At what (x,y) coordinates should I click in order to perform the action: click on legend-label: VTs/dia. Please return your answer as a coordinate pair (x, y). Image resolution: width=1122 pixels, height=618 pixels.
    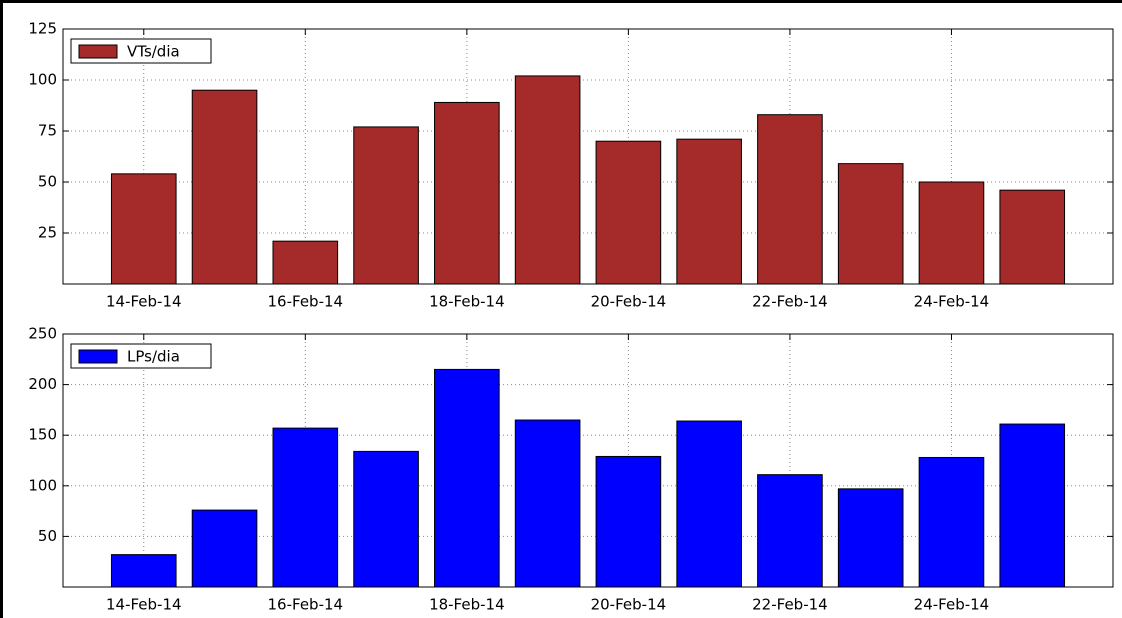
    Looking at the image, I should click on (153, 52).